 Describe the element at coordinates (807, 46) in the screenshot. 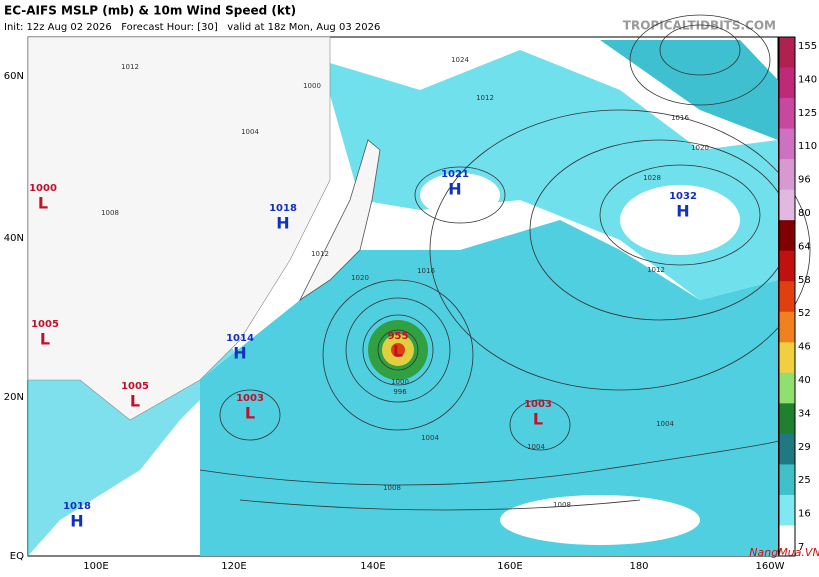

I see `colorbar-tick-label: 155` at that location.